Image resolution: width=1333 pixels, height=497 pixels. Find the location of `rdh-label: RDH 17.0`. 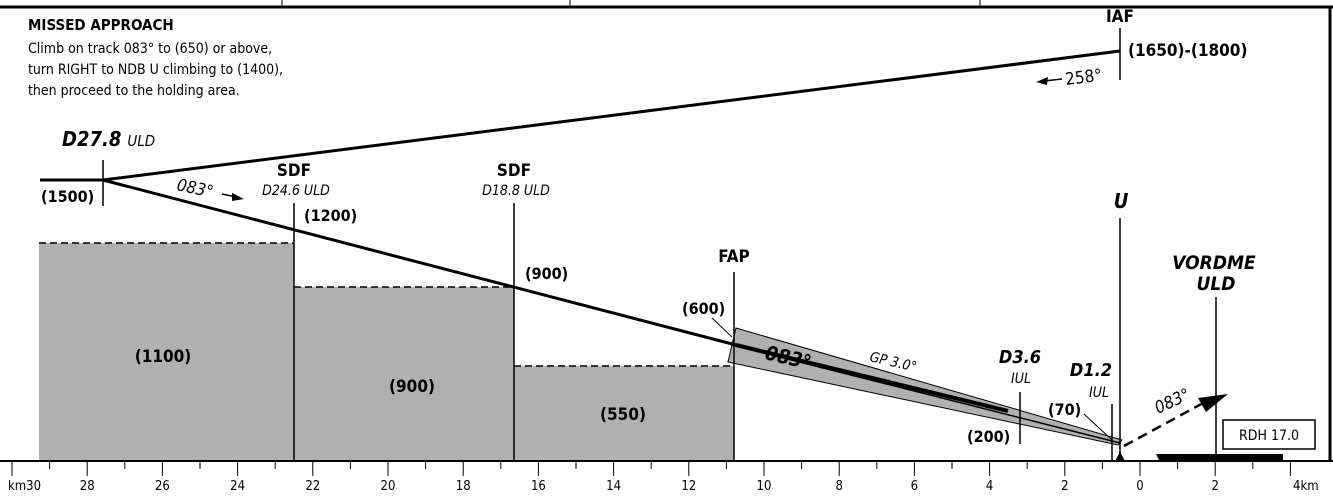

rdh-label: RDH 17.0 is located at coordinates (1269, 436).